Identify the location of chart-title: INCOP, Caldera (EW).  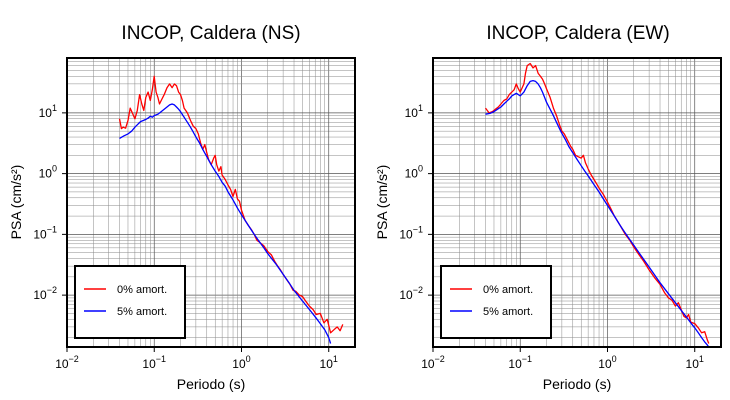
(577, 33).